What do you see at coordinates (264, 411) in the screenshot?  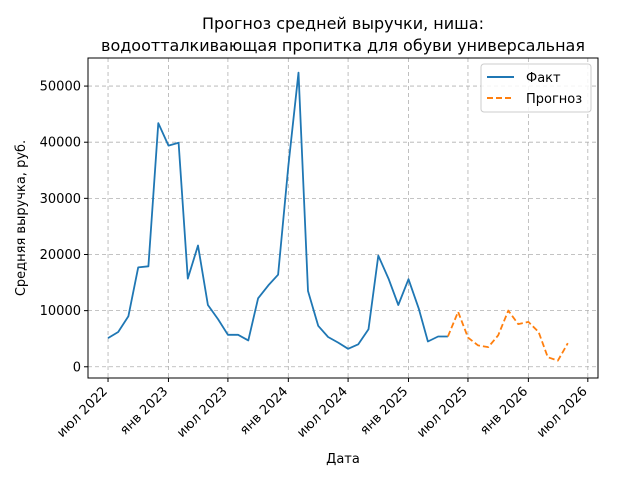 I see `x-tick-label: янв 2024` at bounding box center [264, 411].